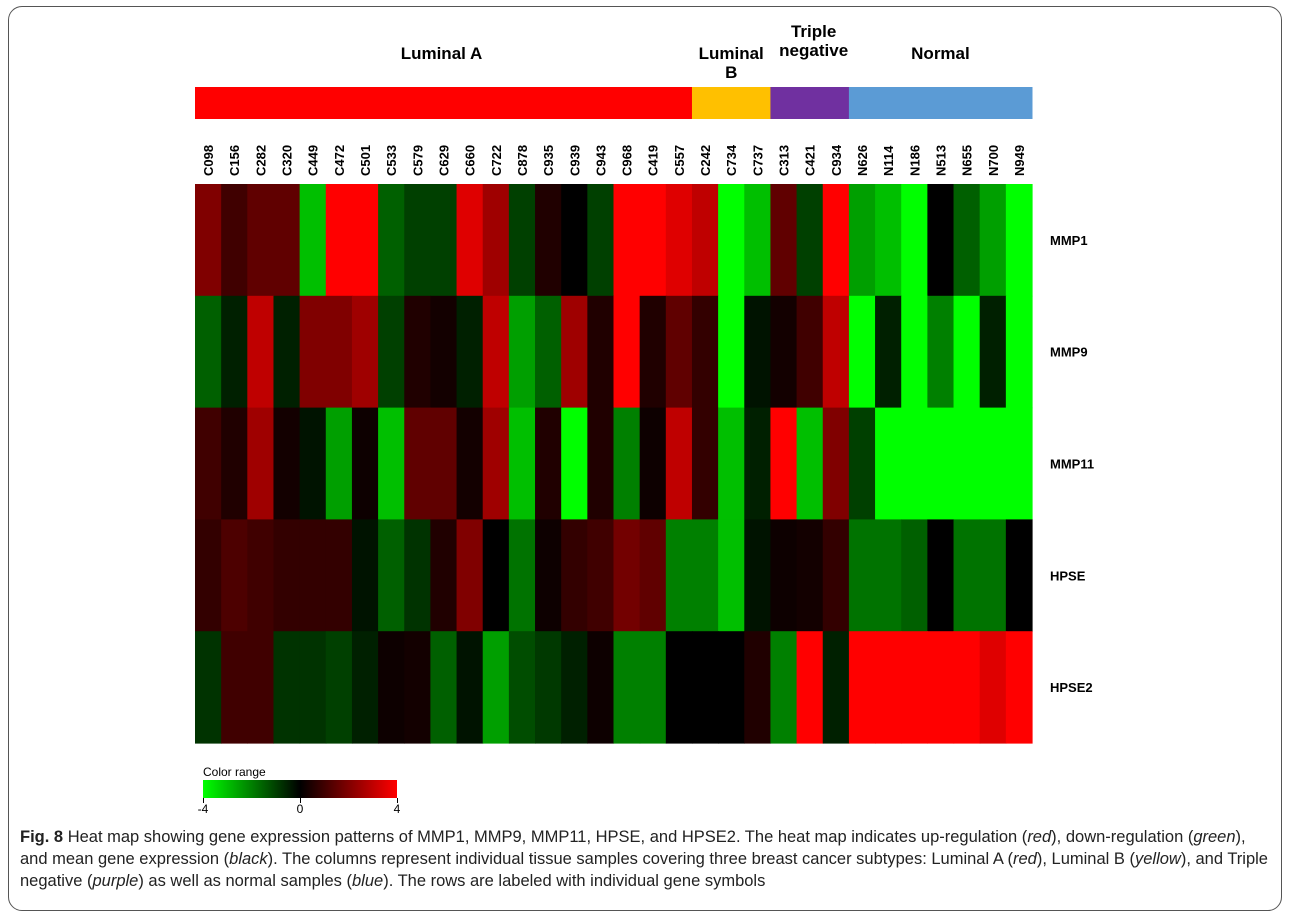  What do you see at coordinates (1039, 837) in the screenshot?
I see `caption-red: red` at bounding box center [1039, 837].